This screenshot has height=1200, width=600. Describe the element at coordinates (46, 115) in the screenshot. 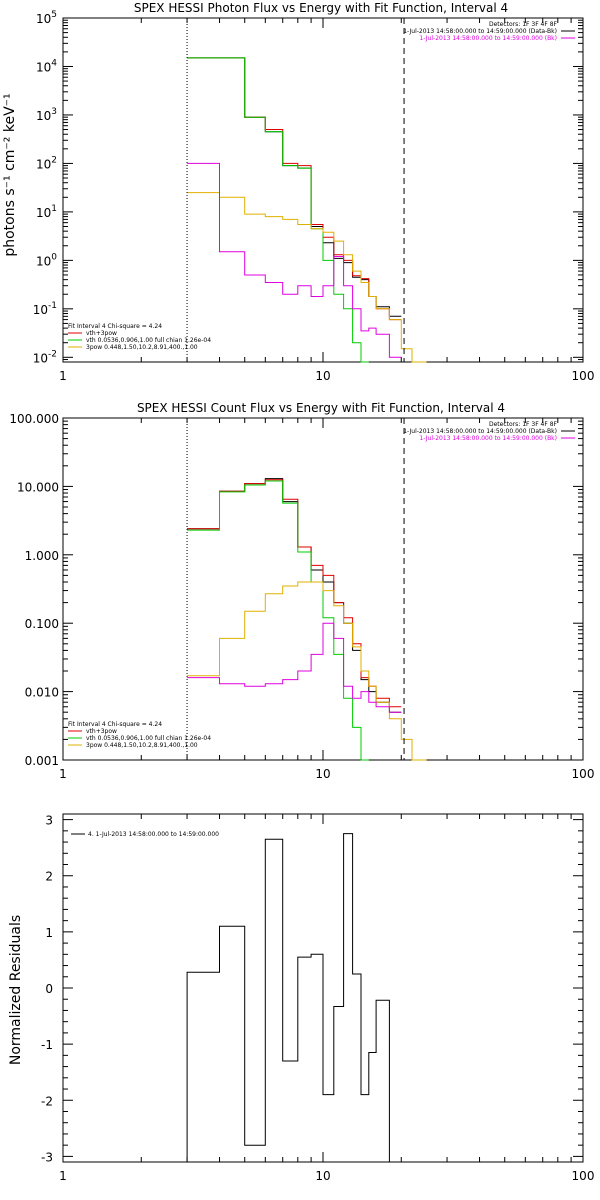

I see `y-tick-label-0-5: 10³` at that location.